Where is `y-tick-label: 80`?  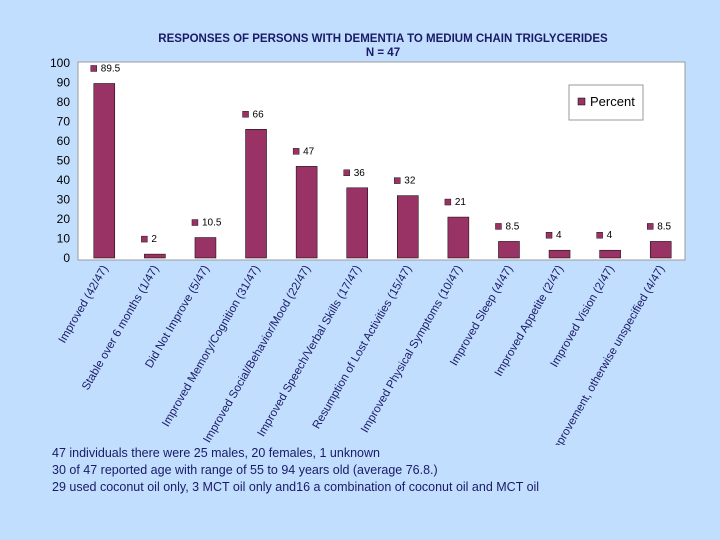
y-tick-label: 80 is located at coordinates (64, 102).